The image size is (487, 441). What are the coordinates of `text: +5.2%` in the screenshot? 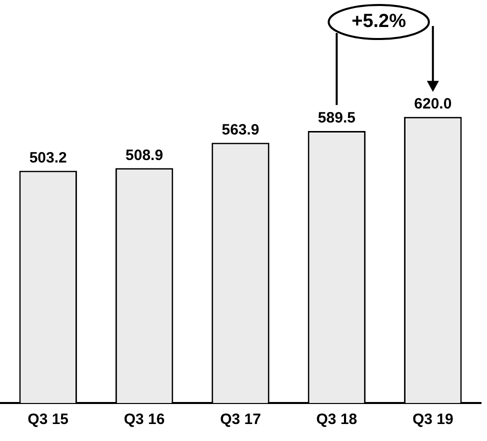 It's located at (379, 21).